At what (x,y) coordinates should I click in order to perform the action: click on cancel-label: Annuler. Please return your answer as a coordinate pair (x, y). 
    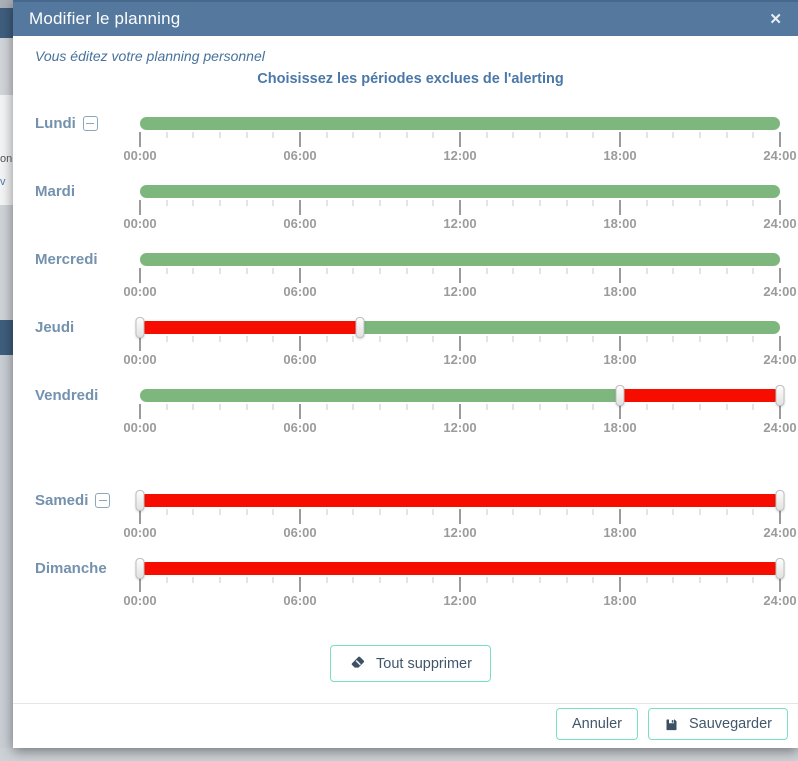
    Looking at the image, I should click on (596, 724).